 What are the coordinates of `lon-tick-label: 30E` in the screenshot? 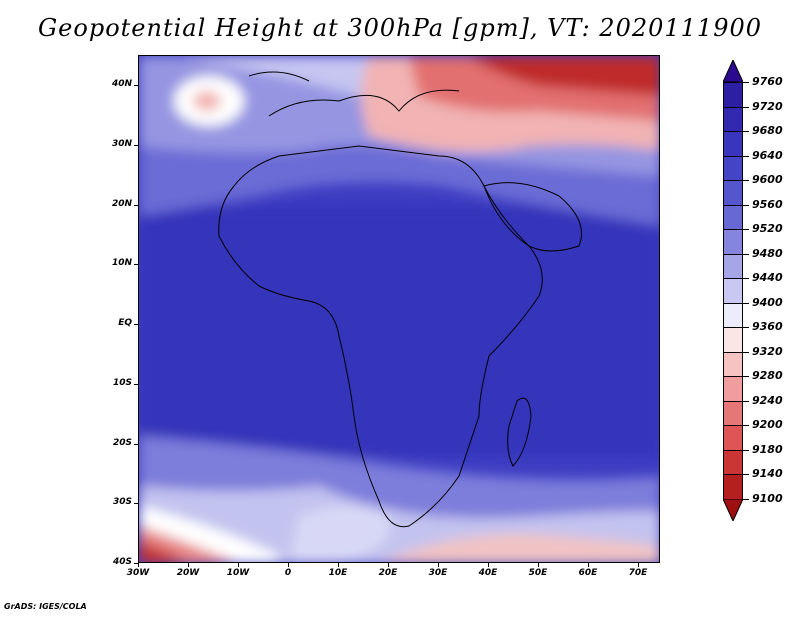 It's located at (438, 573).